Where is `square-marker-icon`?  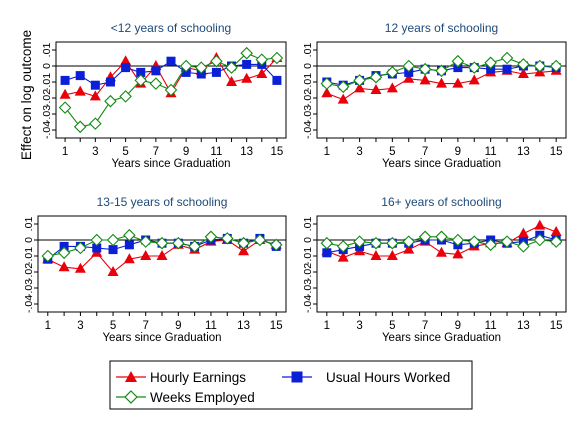
square-marker-icon is located at coordinates (297, 377).